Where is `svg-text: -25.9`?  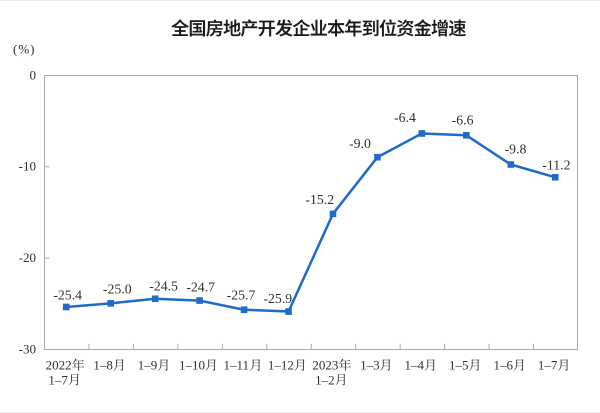 svg-text: -25.9 is located at coordinates (277, 298).